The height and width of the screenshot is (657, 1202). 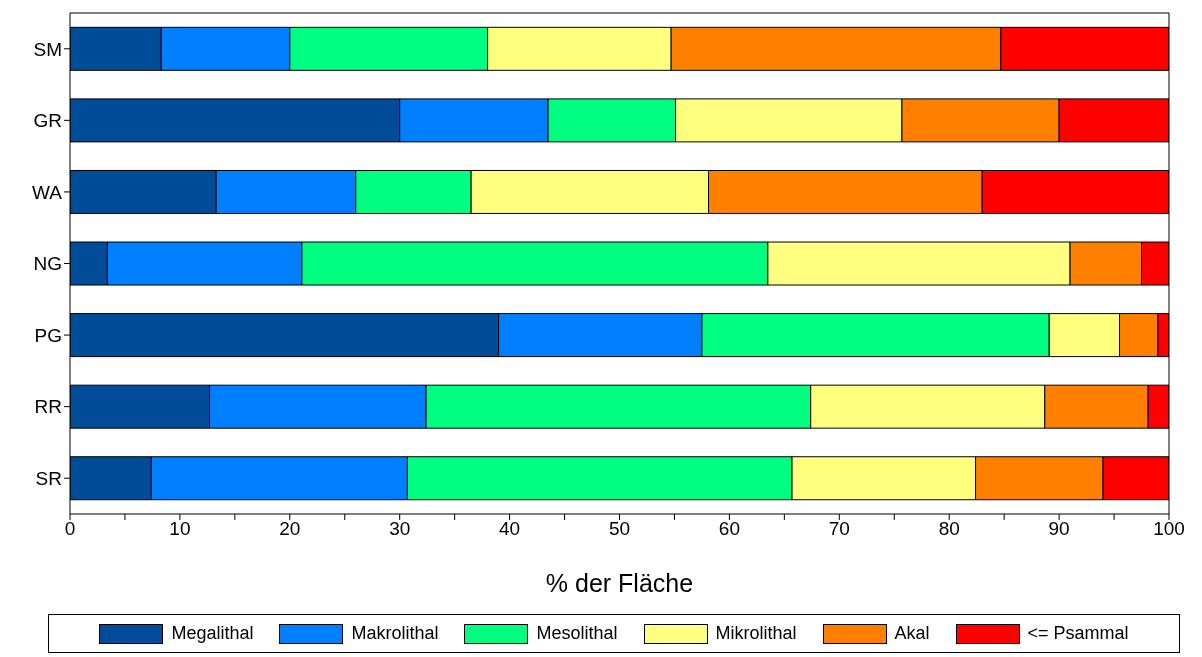 What do you see at coordinates (47, 264) in the screenshot?
I see `y-tick-label: NG` at bounding box center [47, 264].